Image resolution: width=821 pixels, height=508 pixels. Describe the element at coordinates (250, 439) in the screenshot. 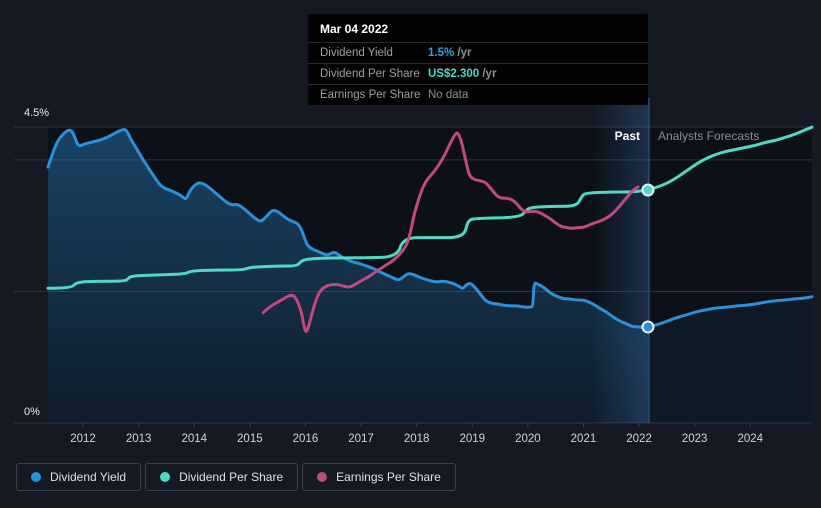

I see `year-label-2015: 2015` at that location.